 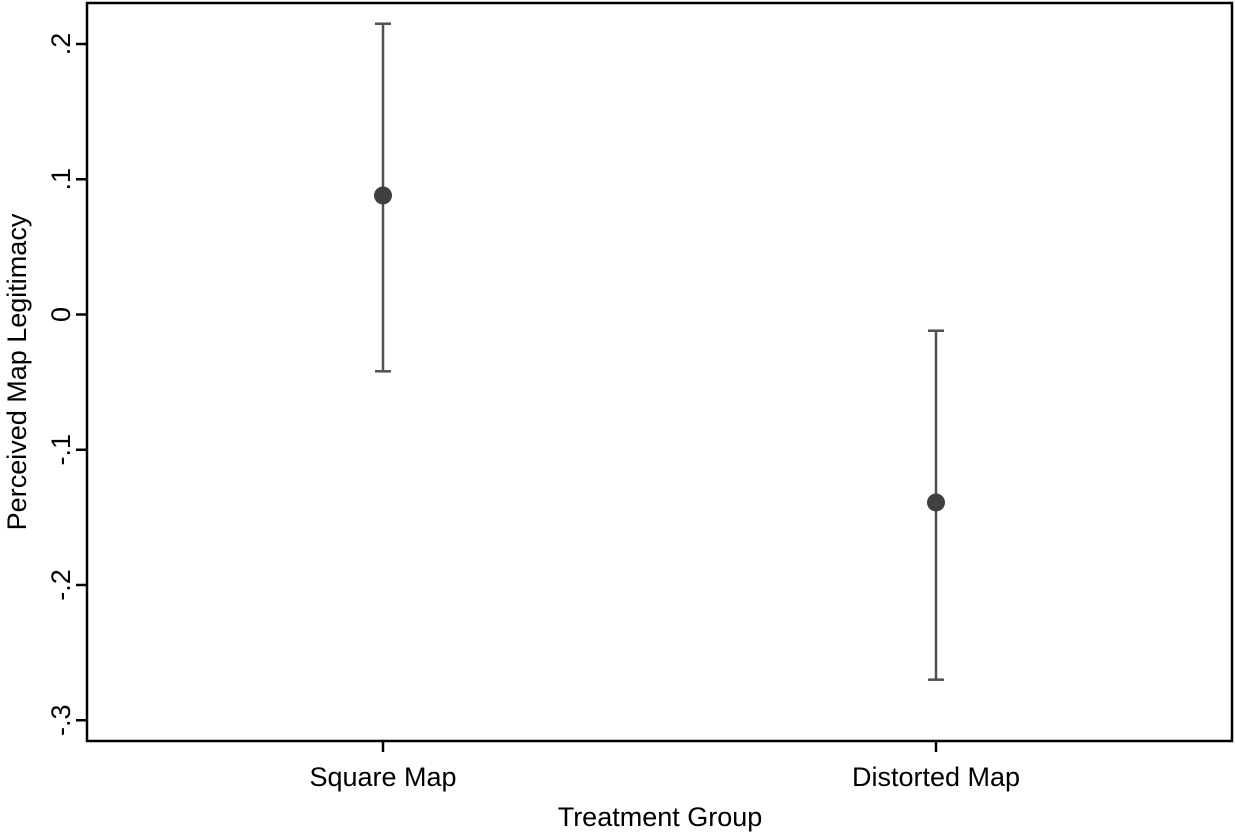 What do you see at coordinates (66, 384) in the screenshot?
I see `y-axis: .2 .1 0 -.1 -.2 -.3` at bounding box center [66, 384].